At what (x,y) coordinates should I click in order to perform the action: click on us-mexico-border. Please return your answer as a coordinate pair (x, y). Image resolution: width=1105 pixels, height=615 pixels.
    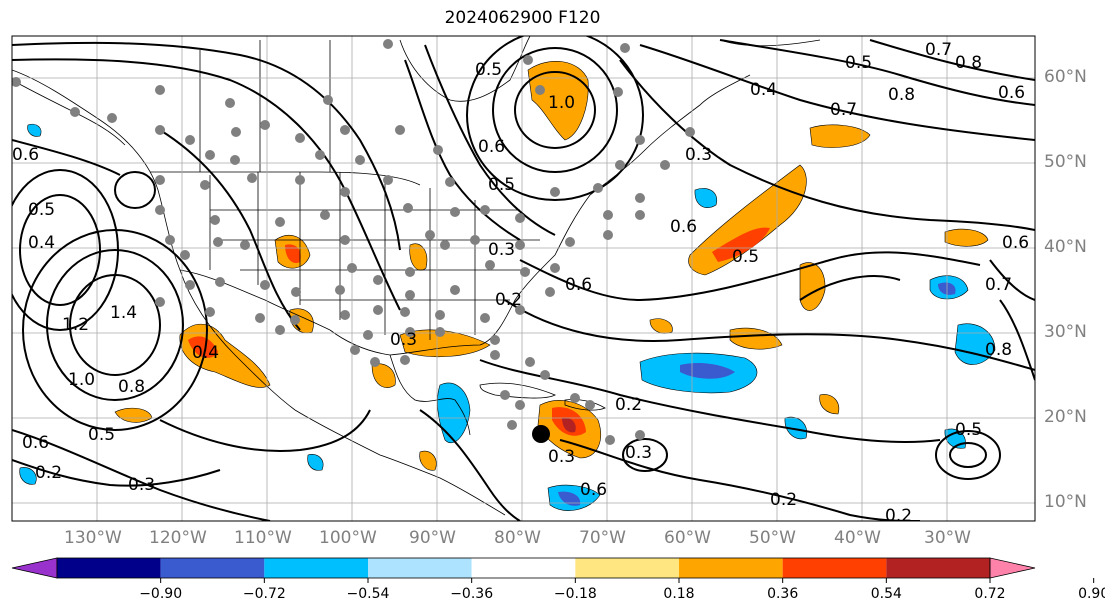
    Looking at the image, I should click on (255, 300).